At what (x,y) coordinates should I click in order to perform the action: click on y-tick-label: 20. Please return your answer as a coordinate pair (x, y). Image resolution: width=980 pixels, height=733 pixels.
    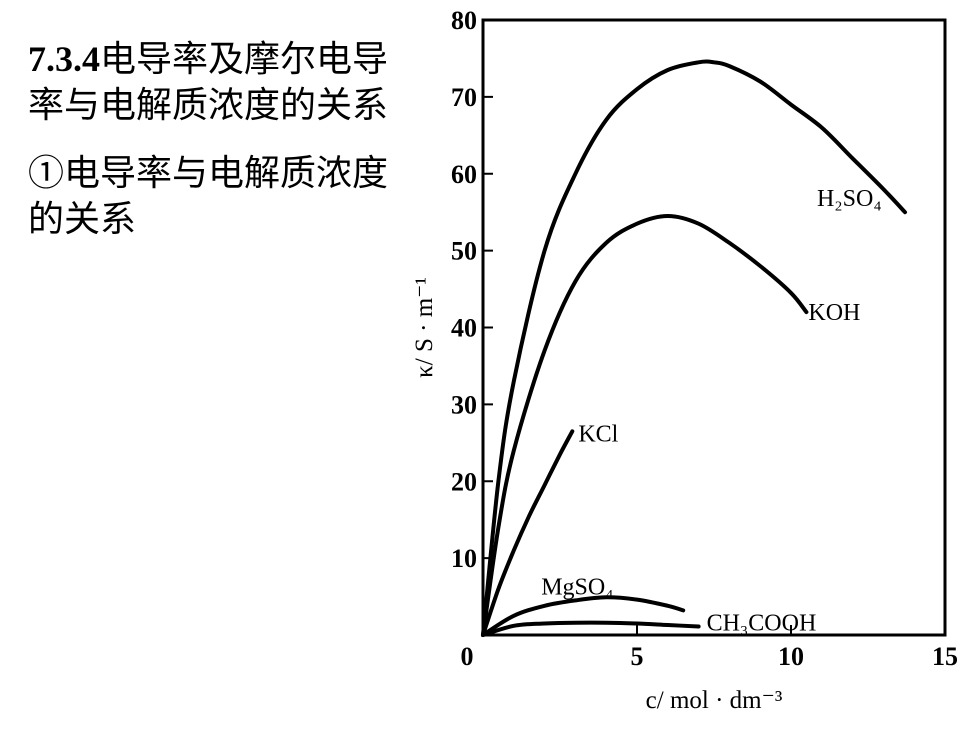
    Looking at the image, I should click on (464, 481).